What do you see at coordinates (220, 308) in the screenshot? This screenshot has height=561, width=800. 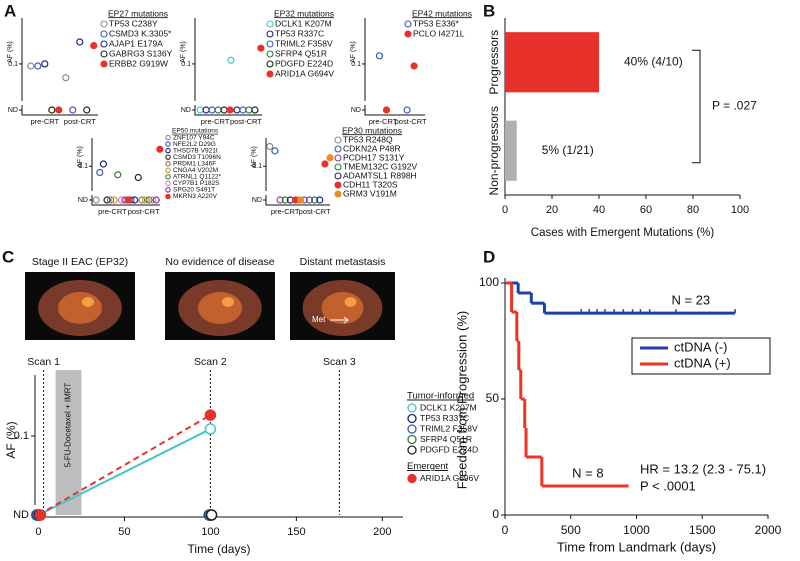 I see `scan-organ` at bounding box center [220, 308].